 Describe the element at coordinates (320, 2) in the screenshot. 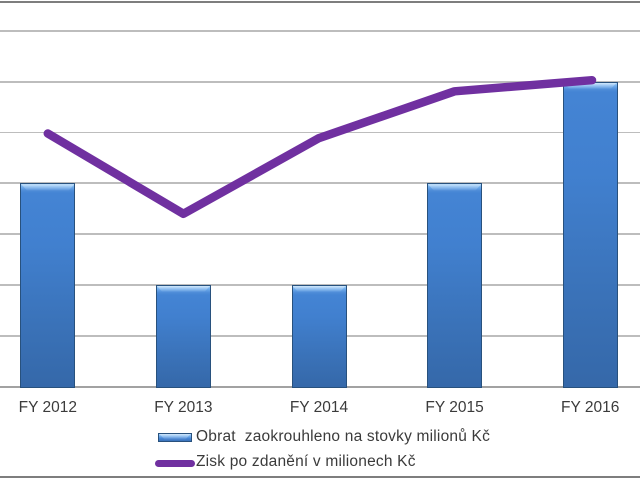

I see `chart-border-top` at that location.